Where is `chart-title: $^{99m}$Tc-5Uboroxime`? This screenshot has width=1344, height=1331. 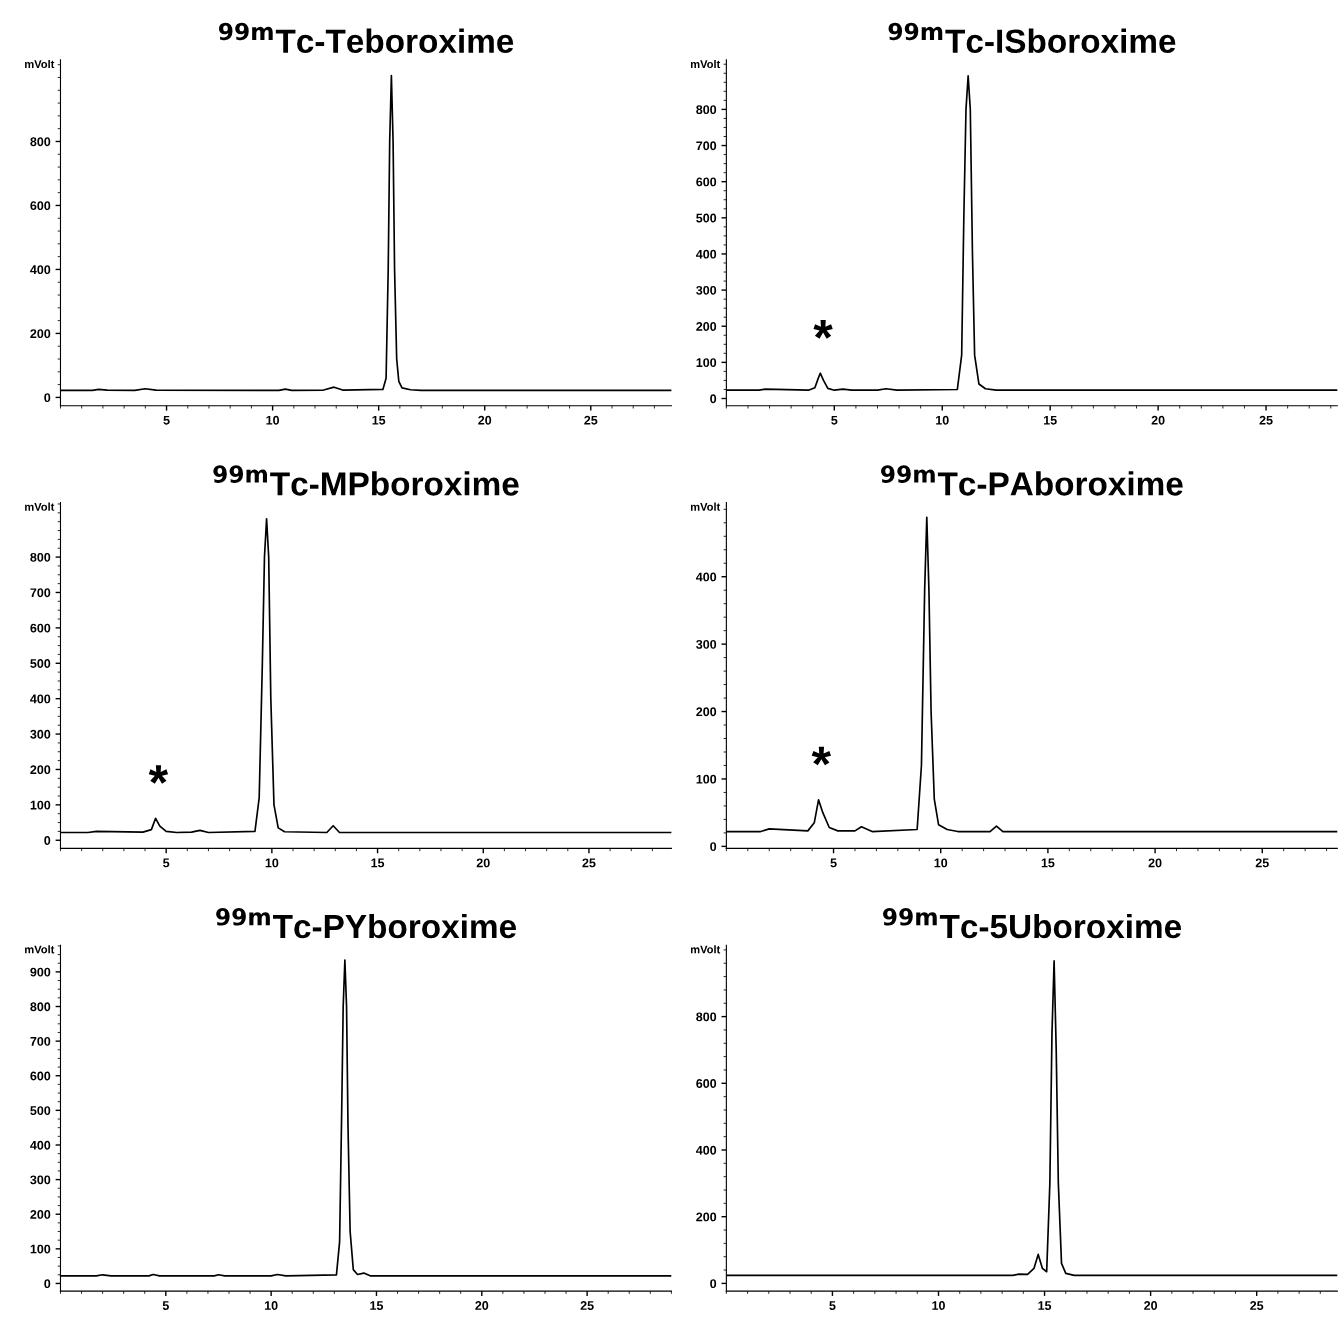
chart-title: $^{99m}$Tc-5Uboroxime is located at coordinates (1032, 923).